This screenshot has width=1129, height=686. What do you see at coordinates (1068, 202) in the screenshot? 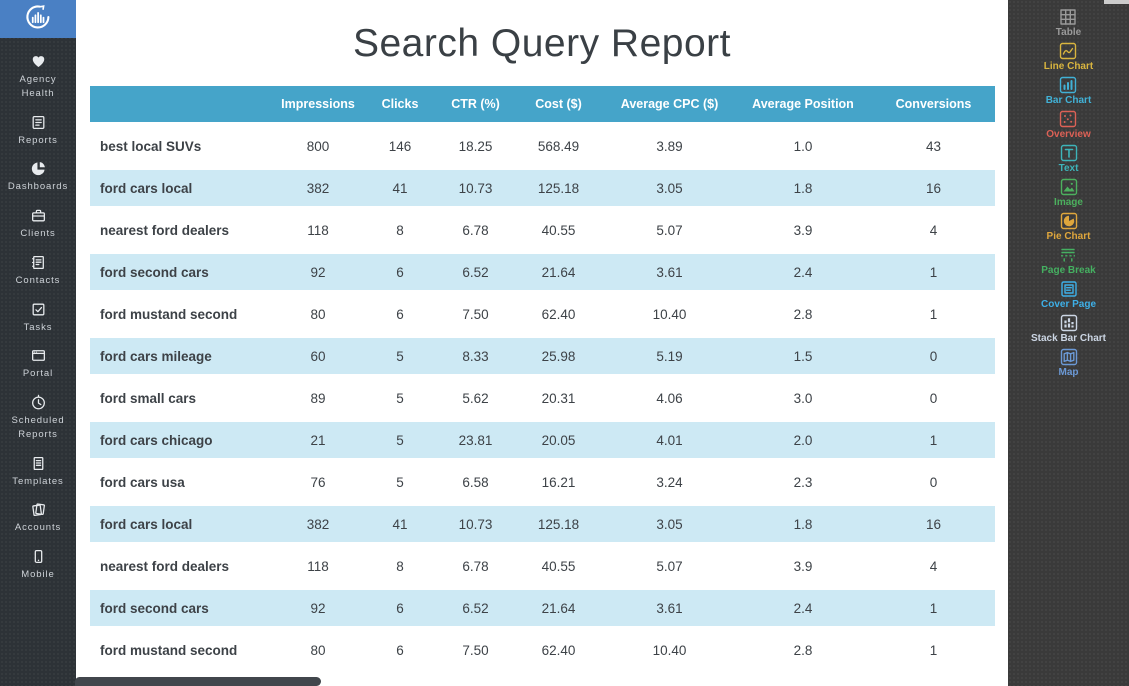
I see `widget-item-label: Image` at bounding box center [1068, 202].